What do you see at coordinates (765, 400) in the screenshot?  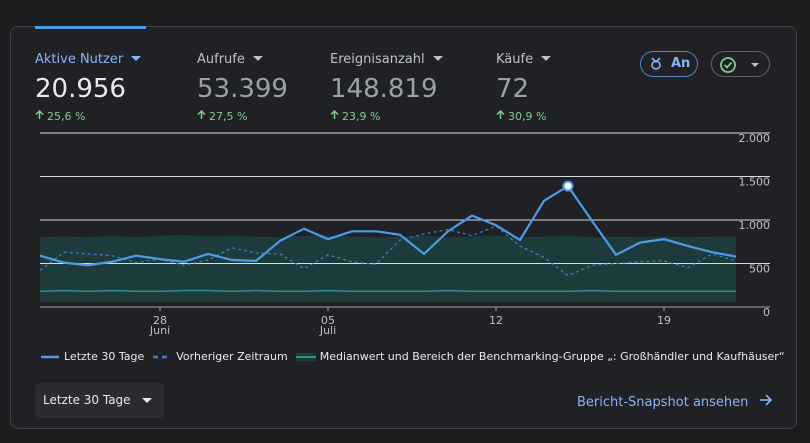 I see `arrow-icon` at bounding box center [765, 400].